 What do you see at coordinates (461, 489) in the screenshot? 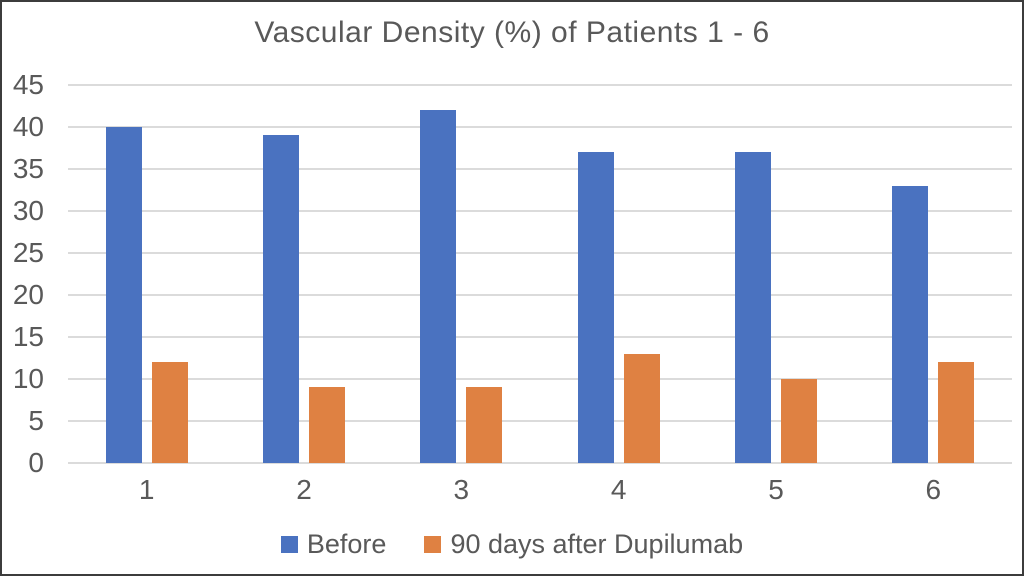
I see `x-tick-label-3: 3` at bounding box center [461, 489].